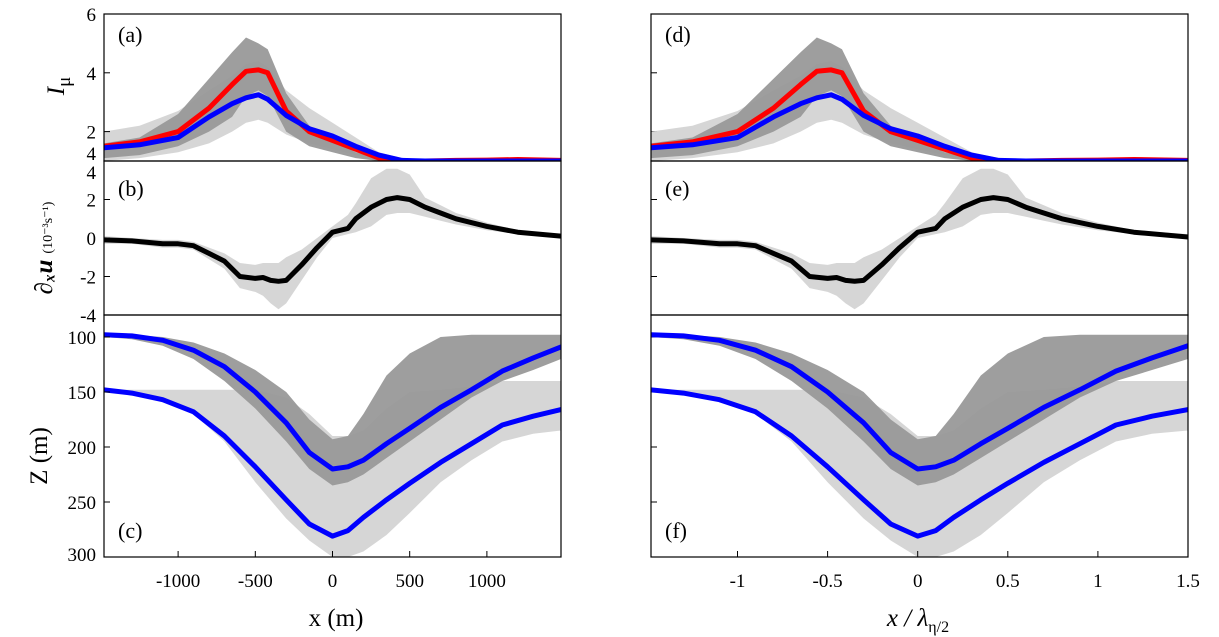 This screenshot has height=637, width=1219. I want to click on y-tick-label: 200, so click(82, 448).